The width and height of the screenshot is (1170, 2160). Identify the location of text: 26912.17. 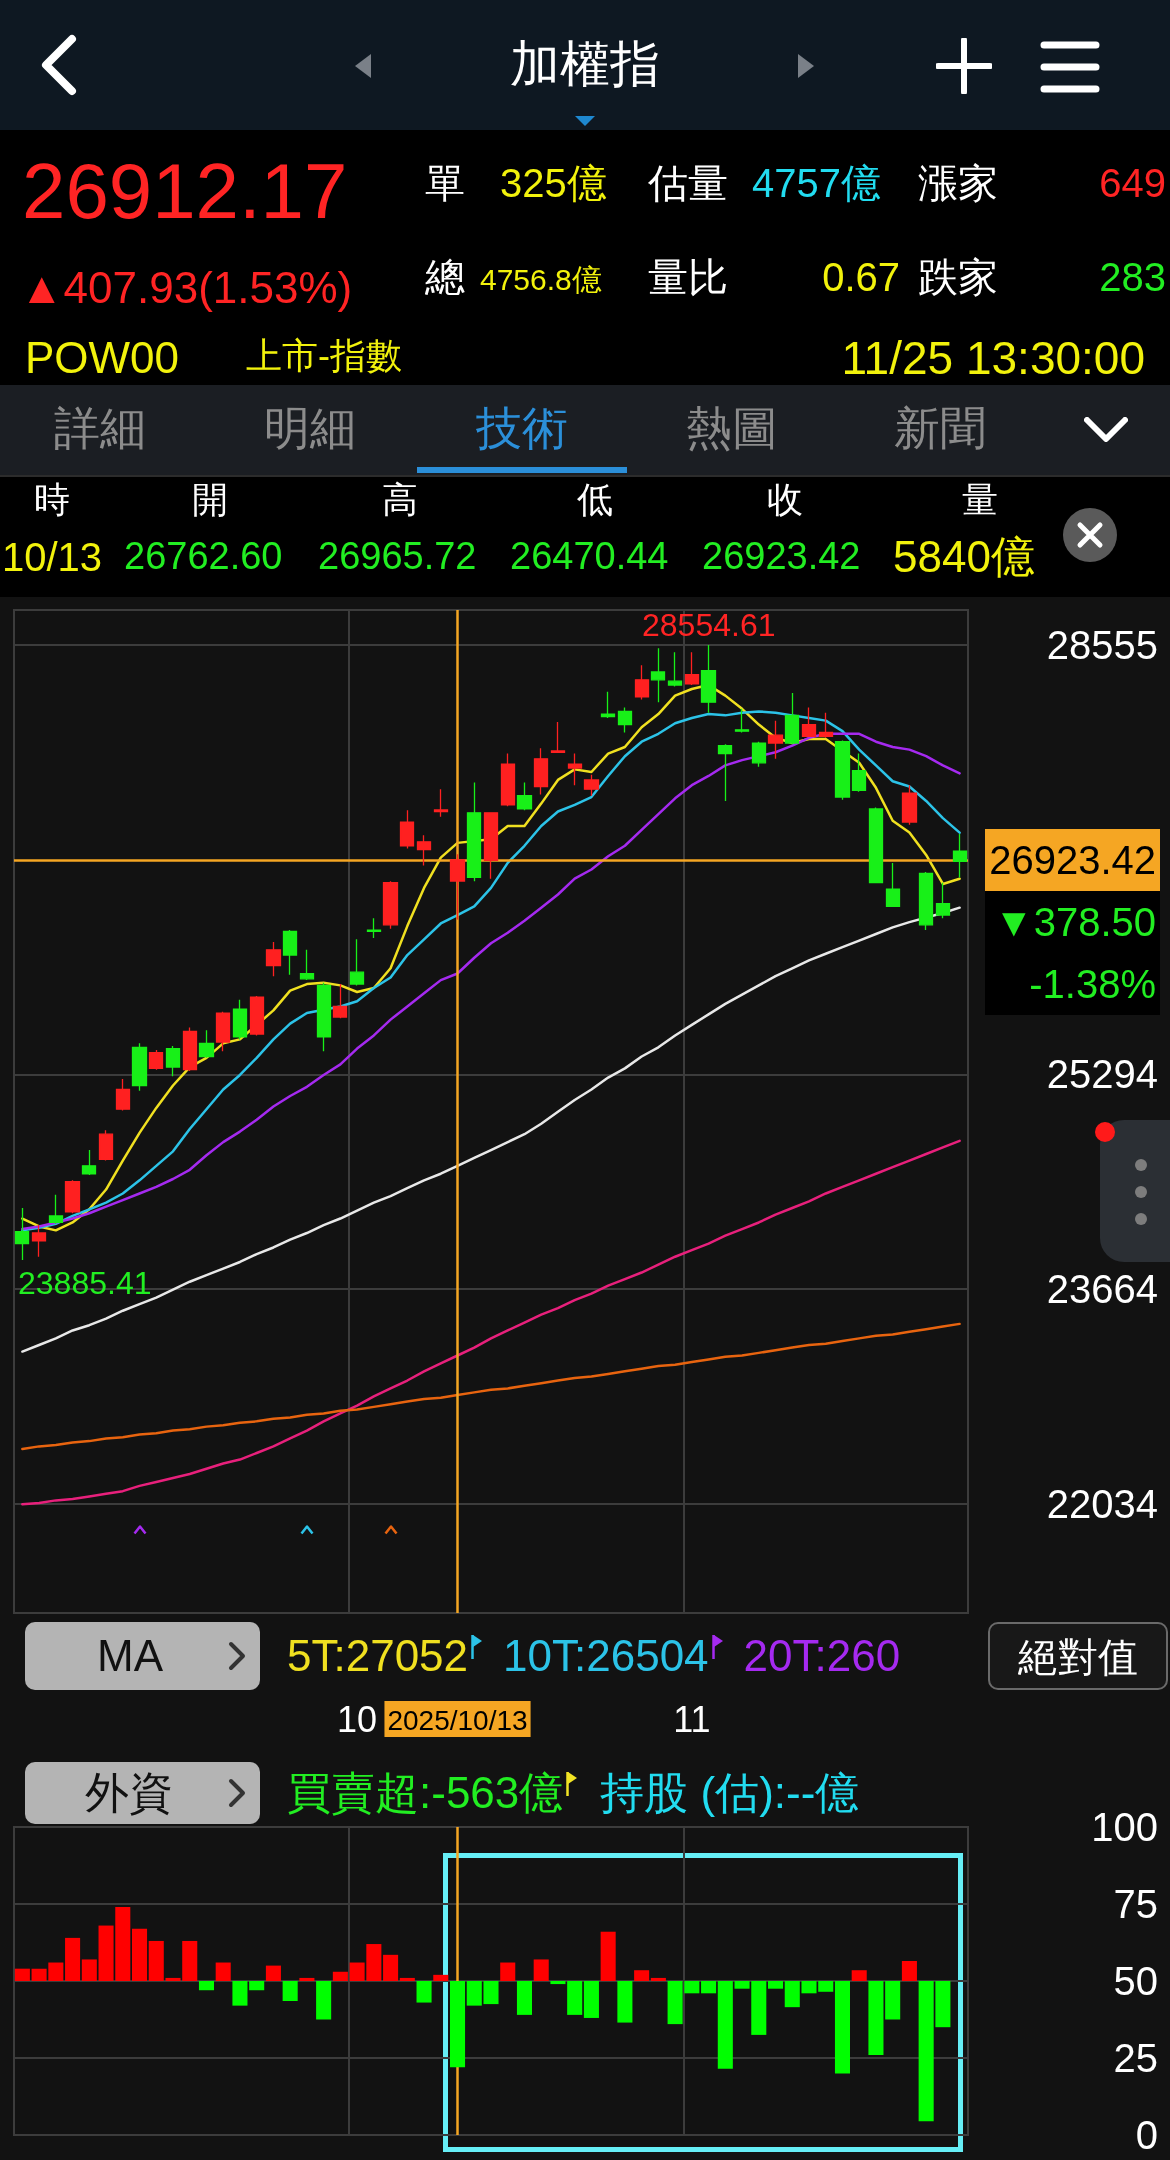
(185, 192).